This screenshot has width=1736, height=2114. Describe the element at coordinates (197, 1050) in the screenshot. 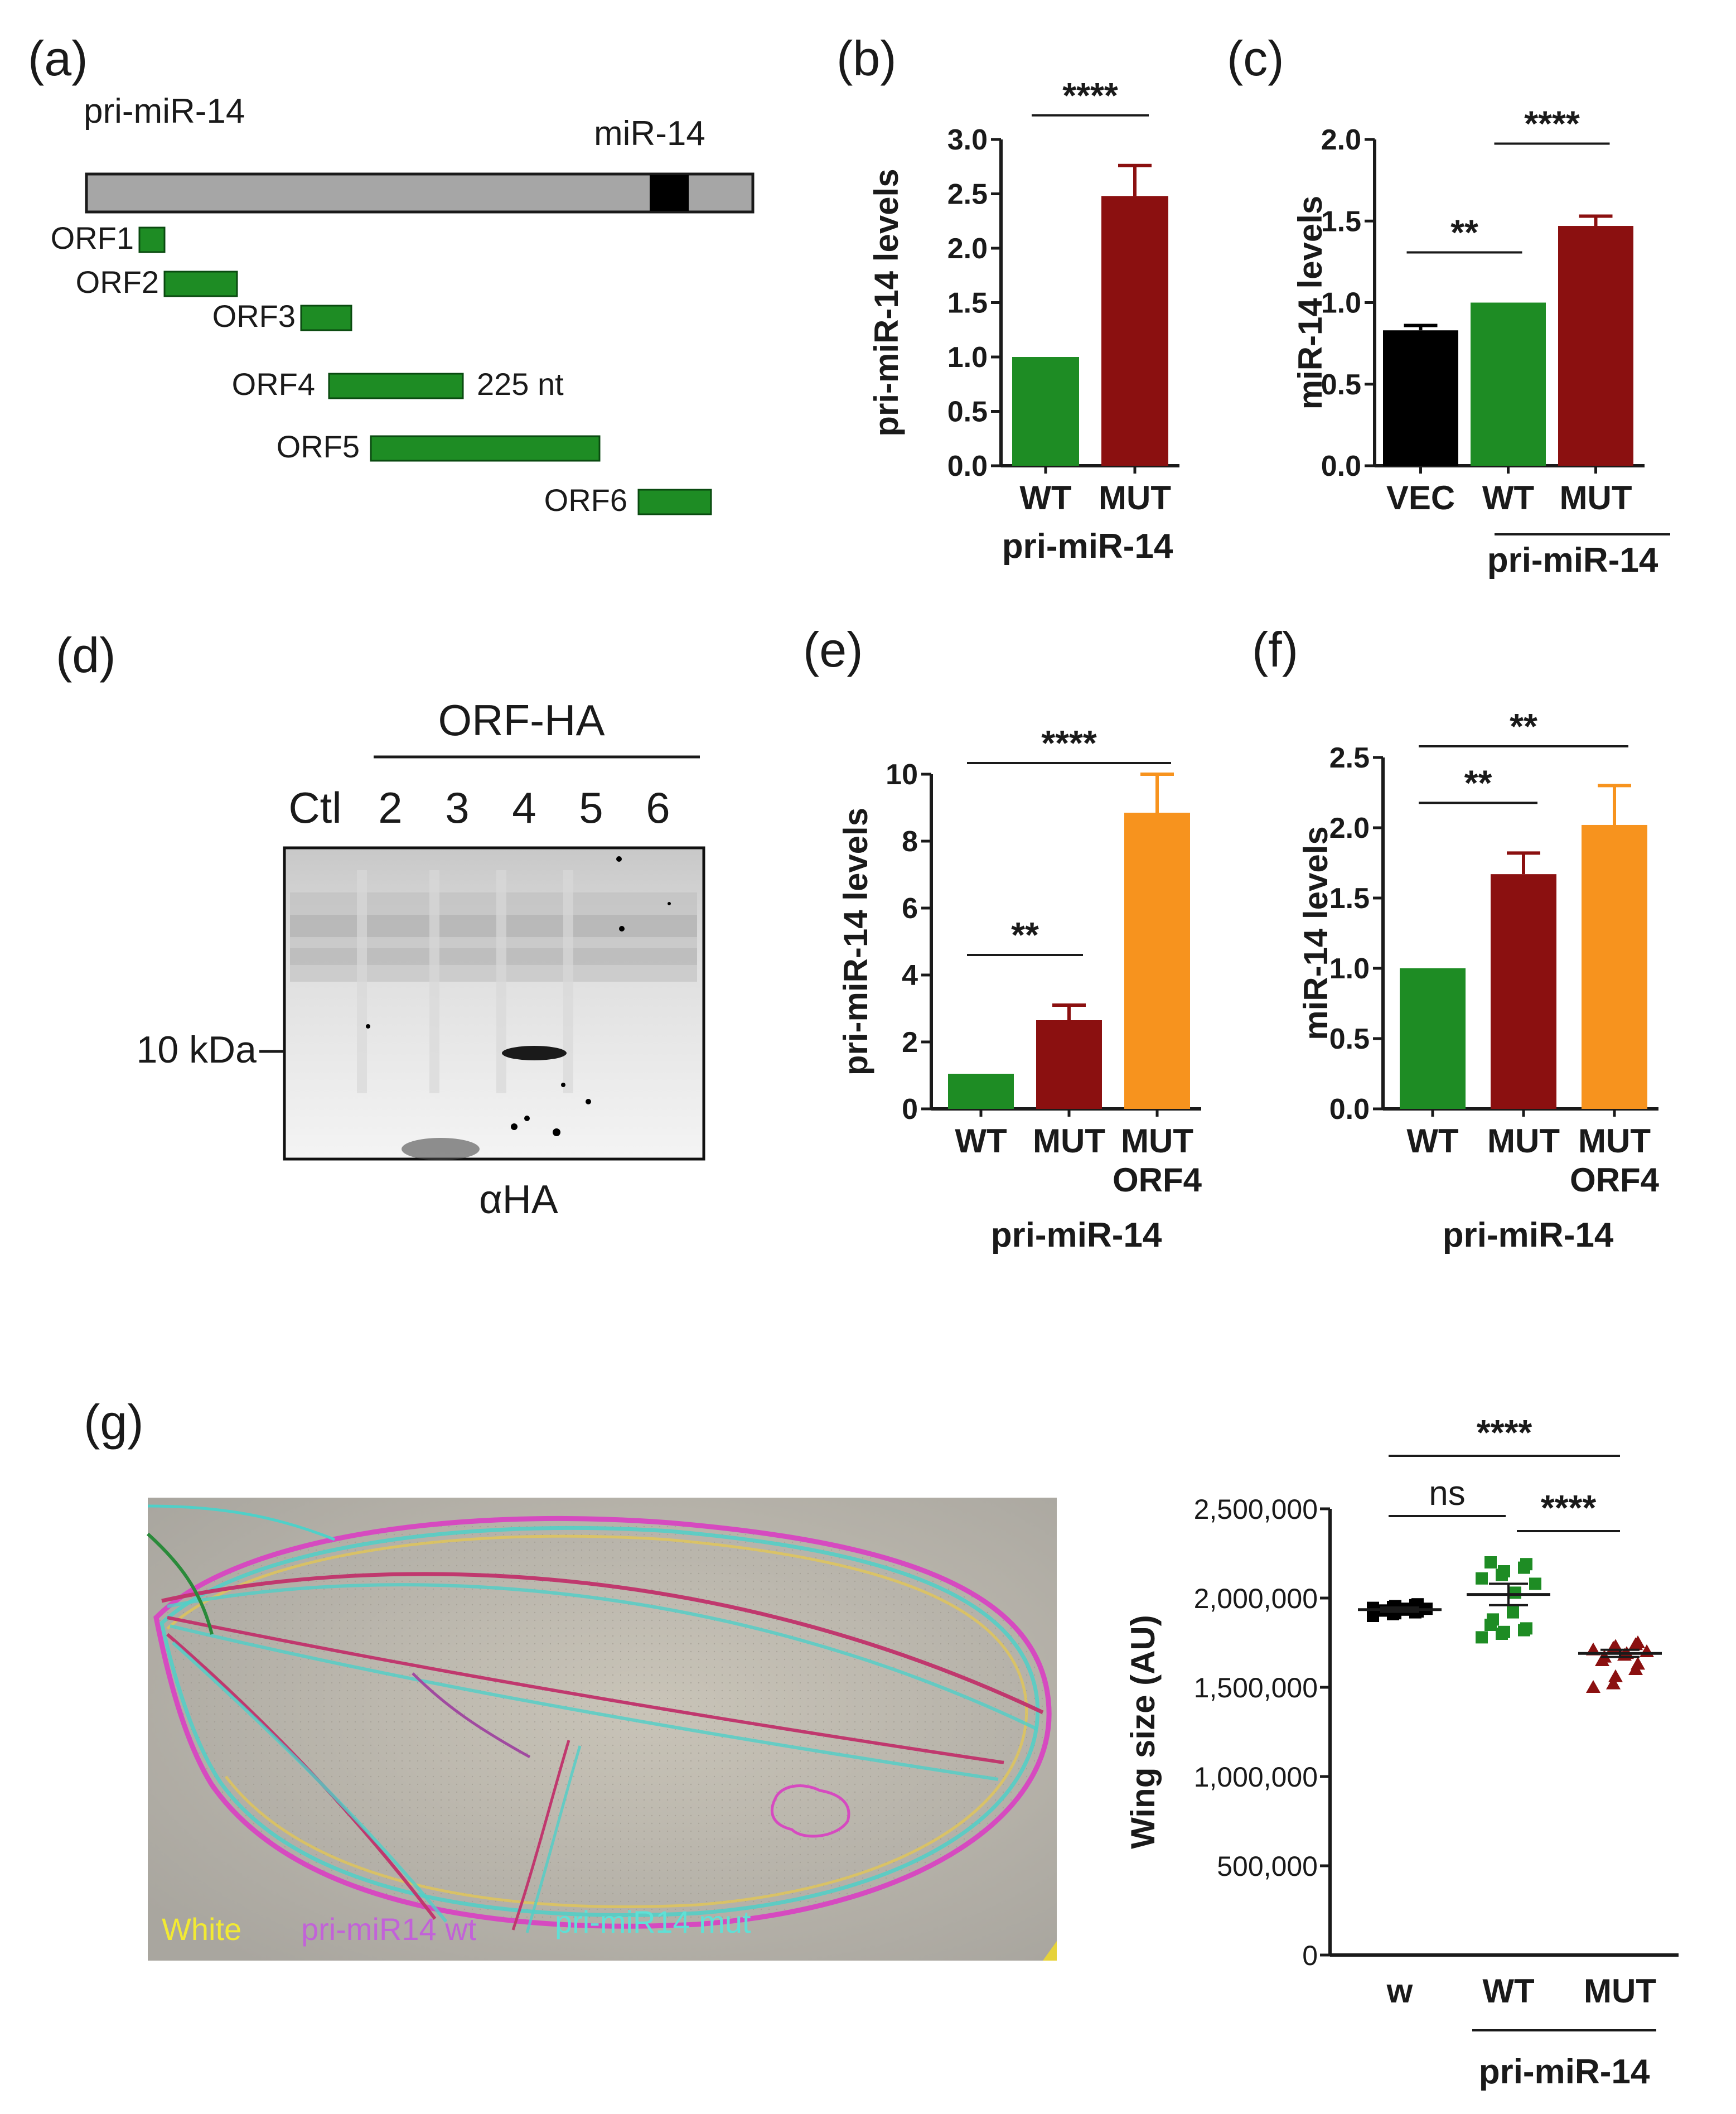

I see `size-marker-label: 10 kDa` at that location.